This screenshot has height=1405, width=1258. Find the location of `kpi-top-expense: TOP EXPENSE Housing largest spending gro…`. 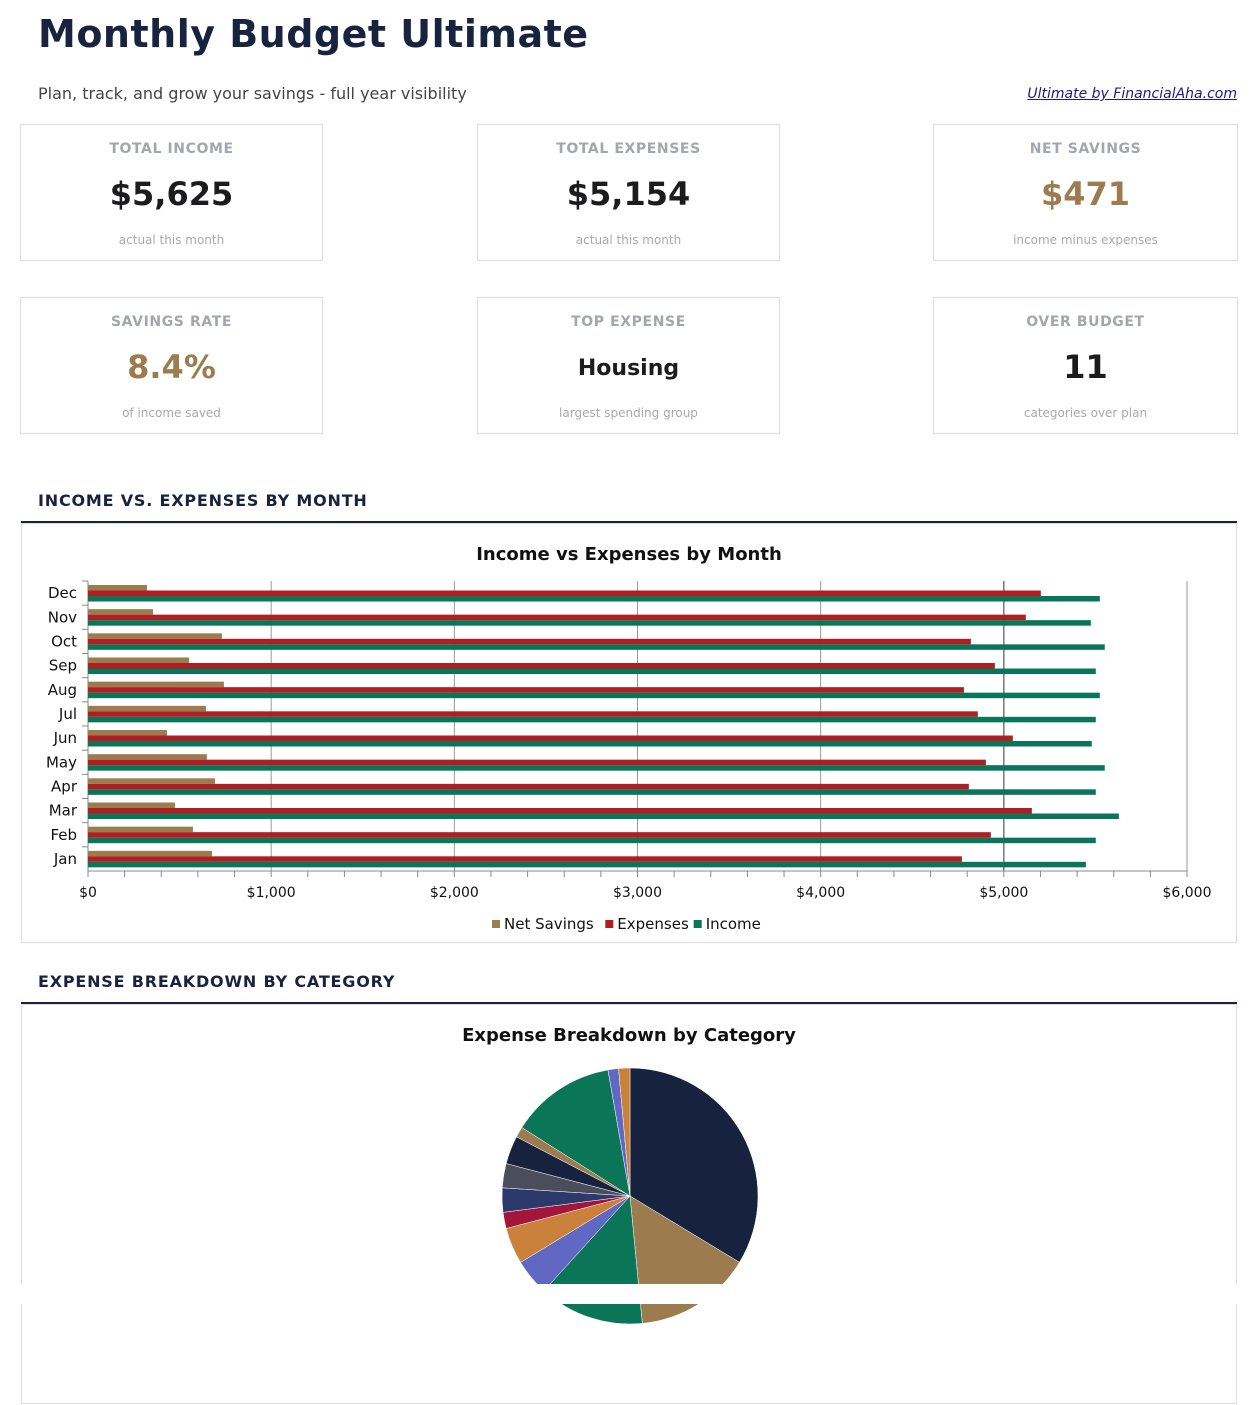

kpi-top-expense: TOP EXPENSE Housing largest spending gro… is located at coordinates (628, 365).